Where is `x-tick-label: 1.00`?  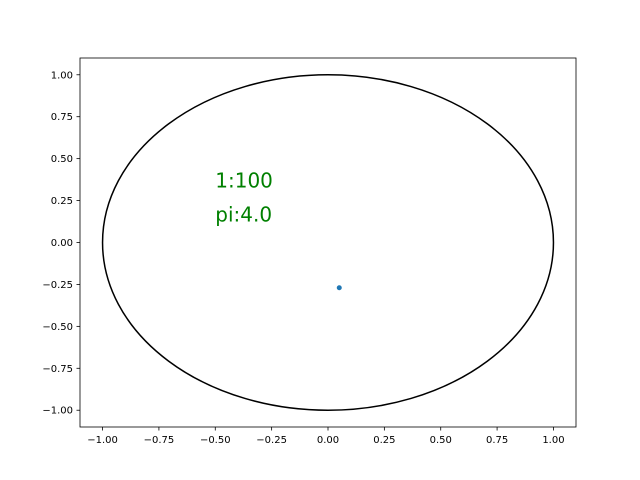 x-tick-label: 1.00 is located at coordinates (553, 440).